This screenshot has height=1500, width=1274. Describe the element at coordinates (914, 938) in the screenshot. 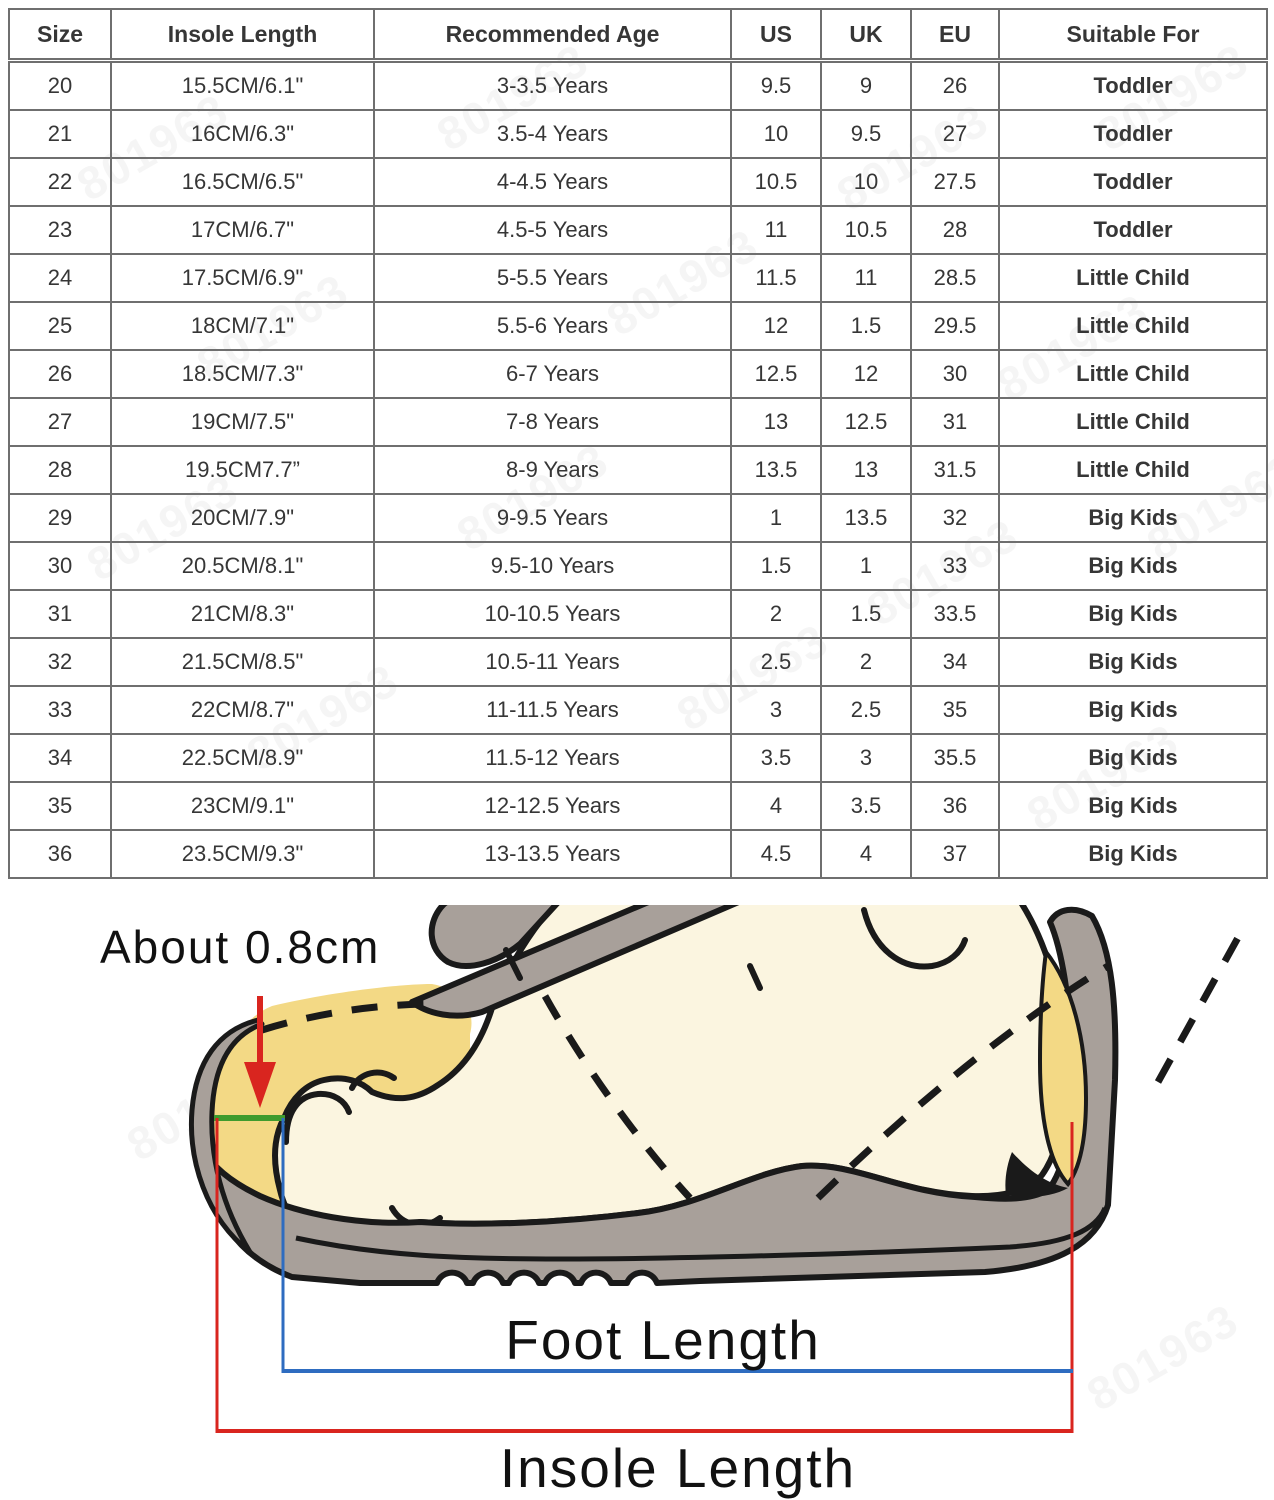

I see `ankle-arc` at that location.